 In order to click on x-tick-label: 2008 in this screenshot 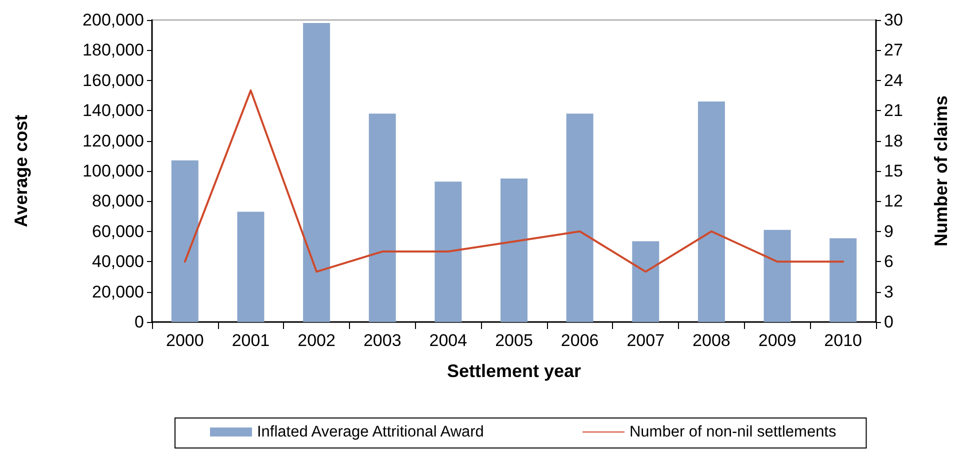, I will do `click(711, 340)`.